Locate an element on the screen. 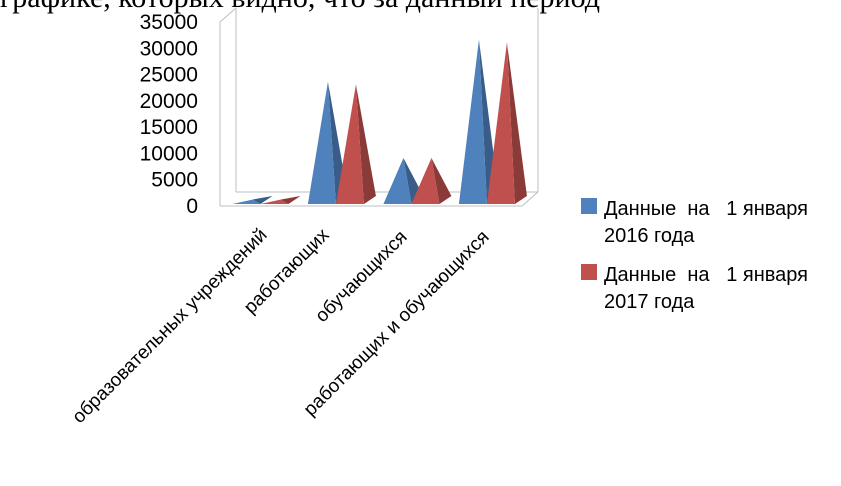 The image size is (841, 486). y-tick-label: 35000 is located at coordinates (169, 22).